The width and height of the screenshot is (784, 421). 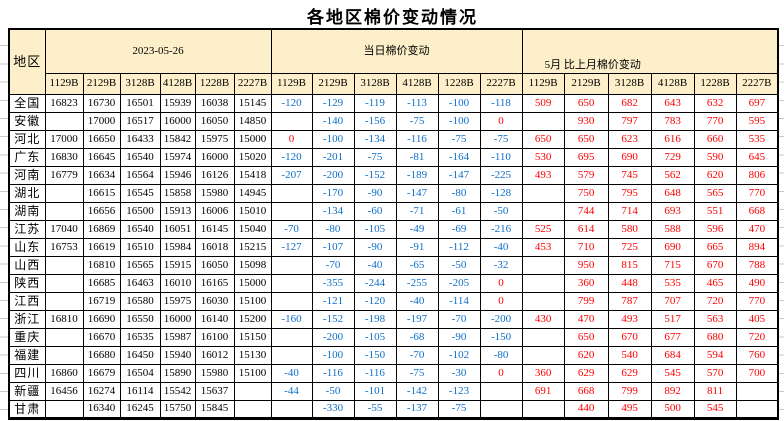 What do you see at coordinates (101, 247) in the screenshot?
I see `price-cell: 16619` at bounding box center [101, 247].